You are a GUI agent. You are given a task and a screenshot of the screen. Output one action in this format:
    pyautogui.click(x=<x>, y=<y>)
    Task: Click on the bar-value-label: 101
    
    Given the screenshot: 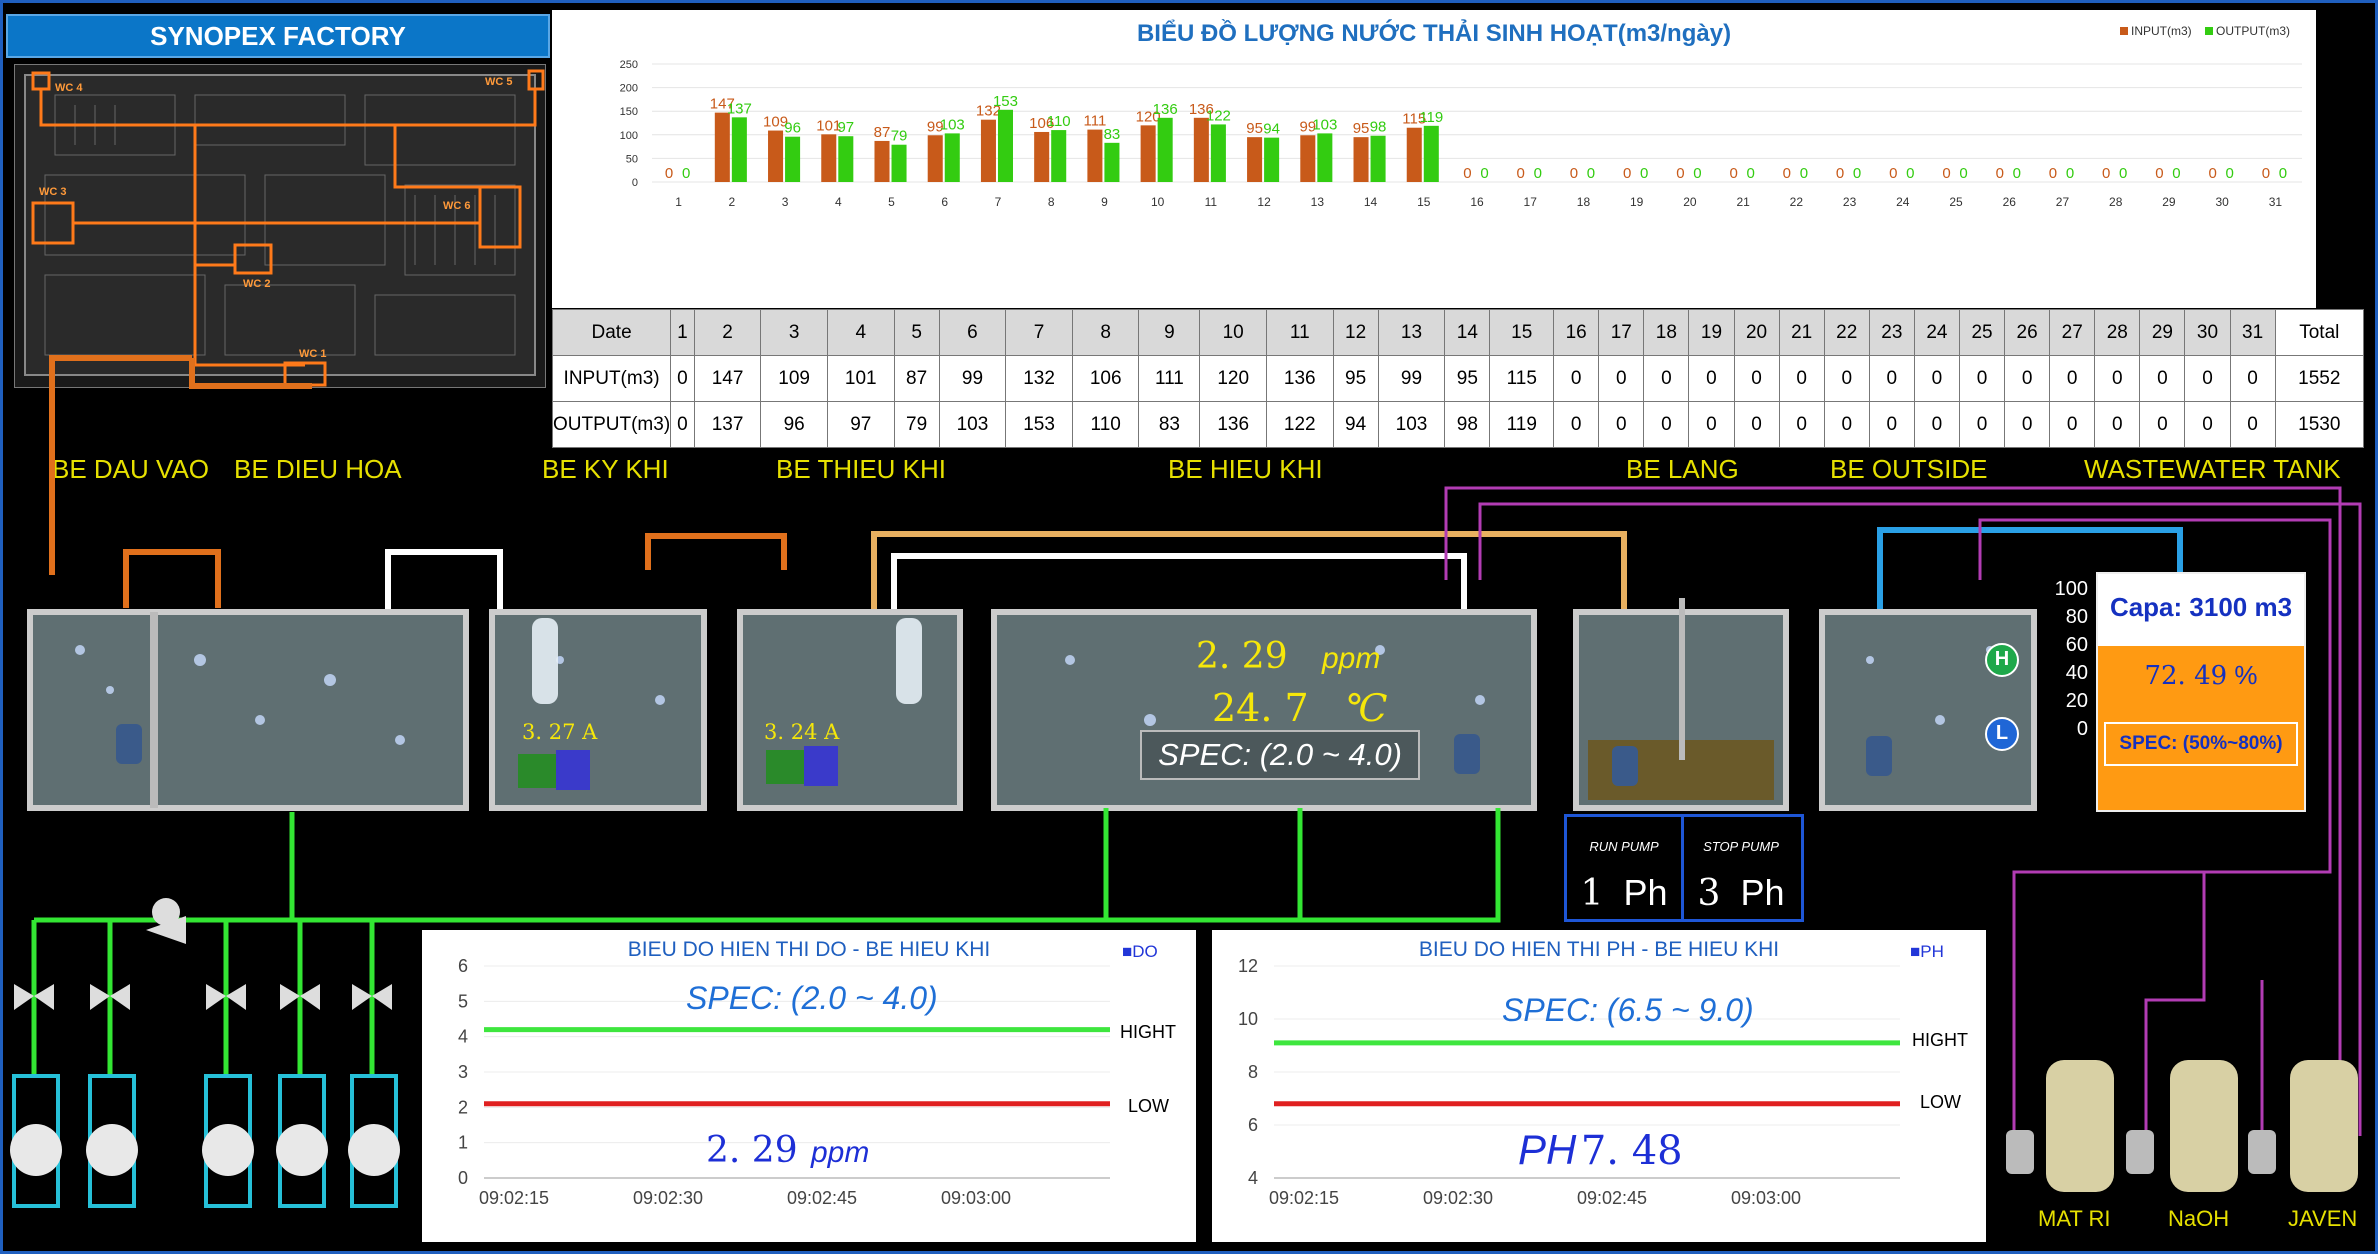 What is the action you would take?
    pyautogui.click(x=828, y=125)
    